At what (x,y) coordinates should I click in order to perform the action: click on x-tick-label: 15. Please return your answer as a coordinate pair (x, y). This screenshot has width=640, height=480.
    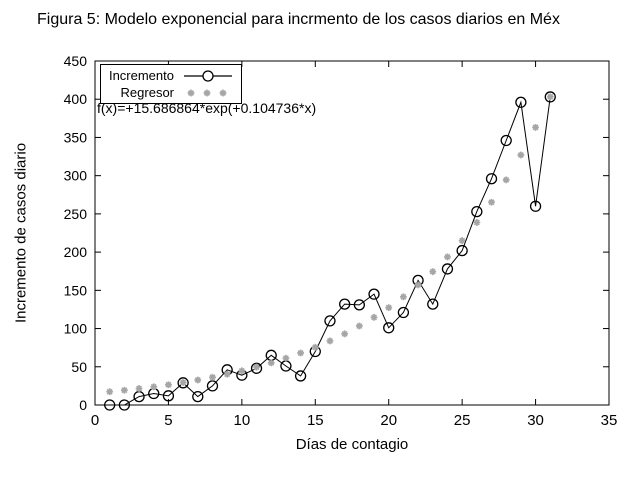
    Looking at the image, I should click on (315, 420).